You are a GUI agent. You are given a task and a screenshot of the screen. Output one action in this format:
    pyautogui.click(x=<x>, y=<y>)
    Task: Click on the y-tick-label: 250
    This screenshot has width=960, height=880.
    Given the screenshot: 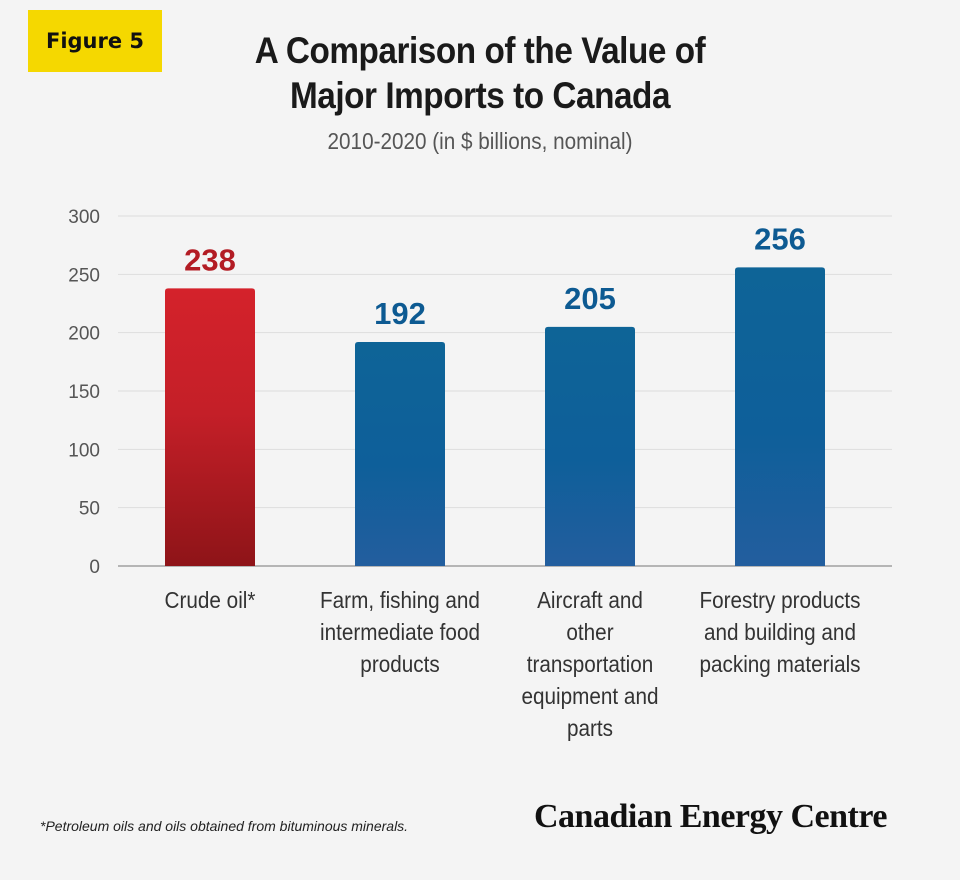 What is the action you would take?
    pyautogui.click(x=84, y=275)
    